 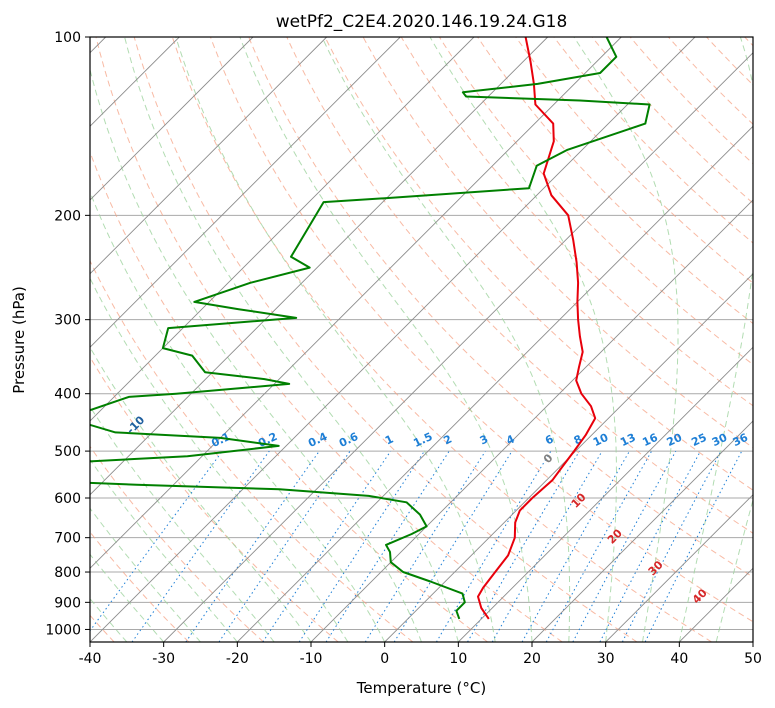 I want to click on mixing-ratio-label-14: 20, so click(x=675, y=440).